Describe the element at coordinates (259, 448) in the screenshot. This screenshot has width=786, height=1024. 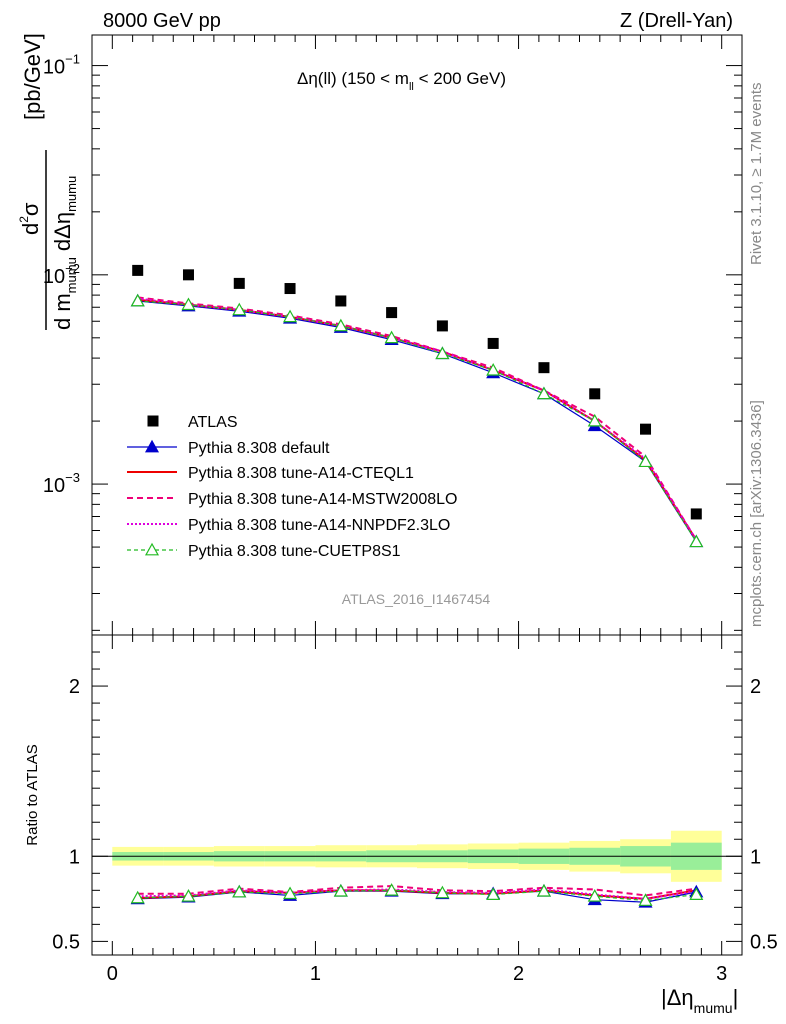
I see `legend-label-default: Pythia 8.308 default` at that location.